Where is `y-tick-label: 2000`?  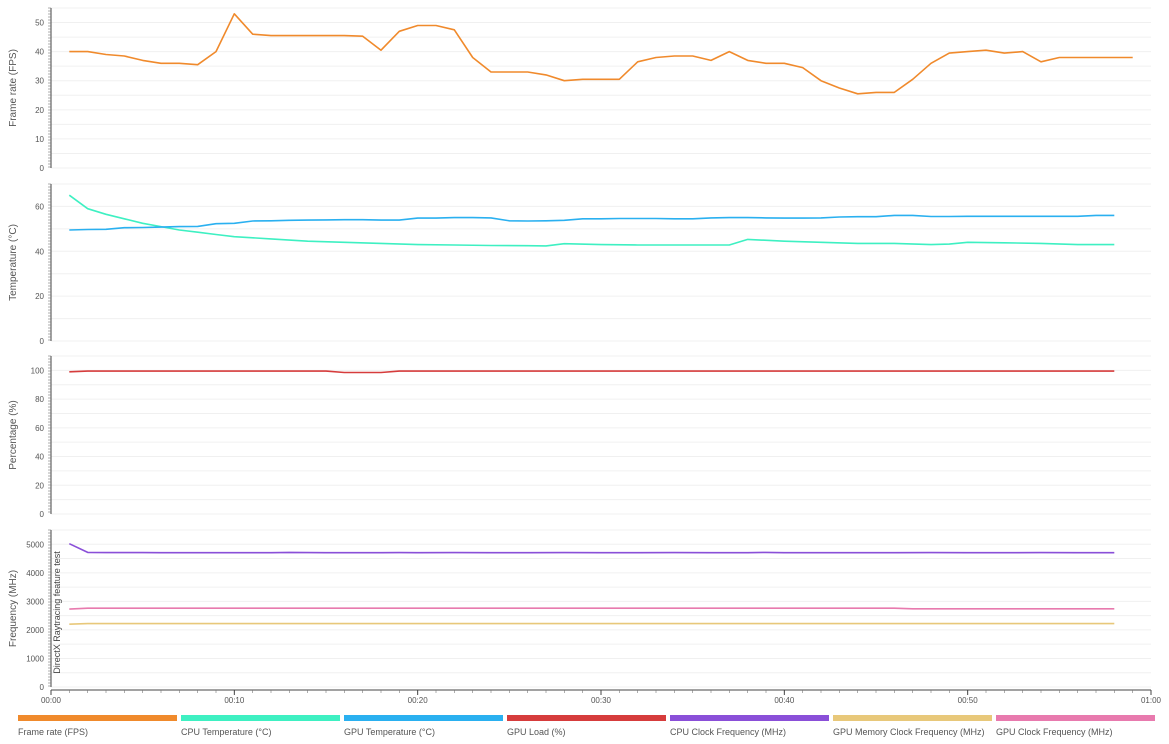
y-tick-label: 2000 is located at coordinates (35, 630).